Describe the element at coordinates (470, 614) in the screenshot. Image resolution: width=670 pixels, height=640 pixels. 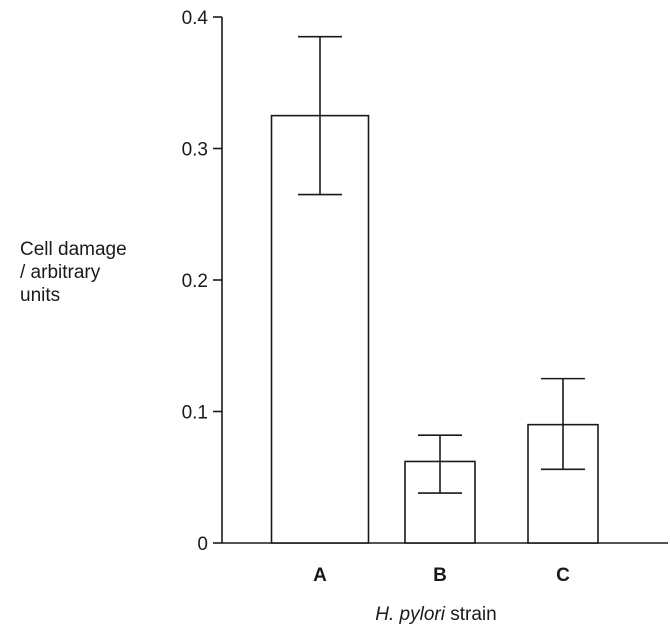
I see `x-axis-label-suffix: strain` at that location.